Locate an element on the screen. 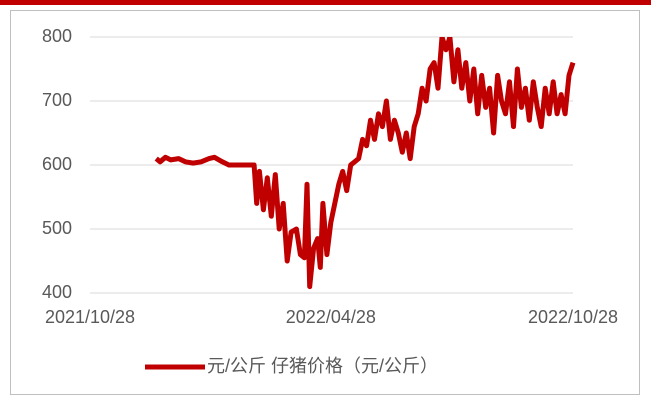 Image resolution: width=651 pixels, height=407 pixels. y-tick-label: 500 is located at coordinates (57, 228).